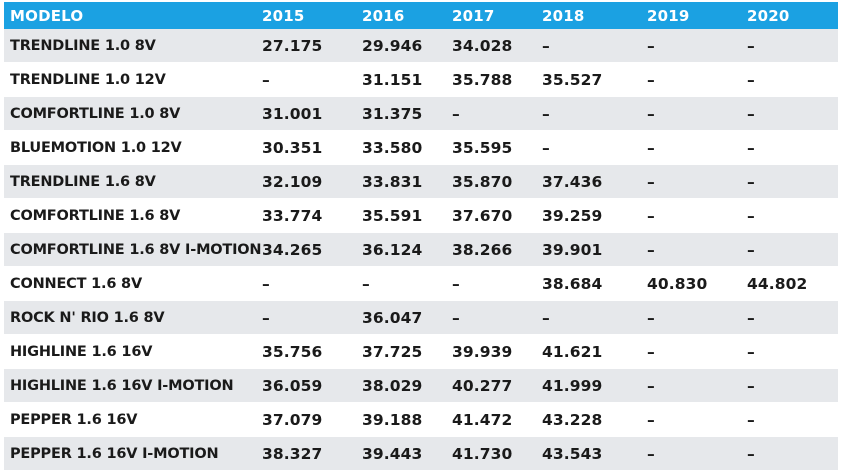 This screenshot has width=842, height=471. I want to click on price-cell-2017: 41.730, so click(482, 453).